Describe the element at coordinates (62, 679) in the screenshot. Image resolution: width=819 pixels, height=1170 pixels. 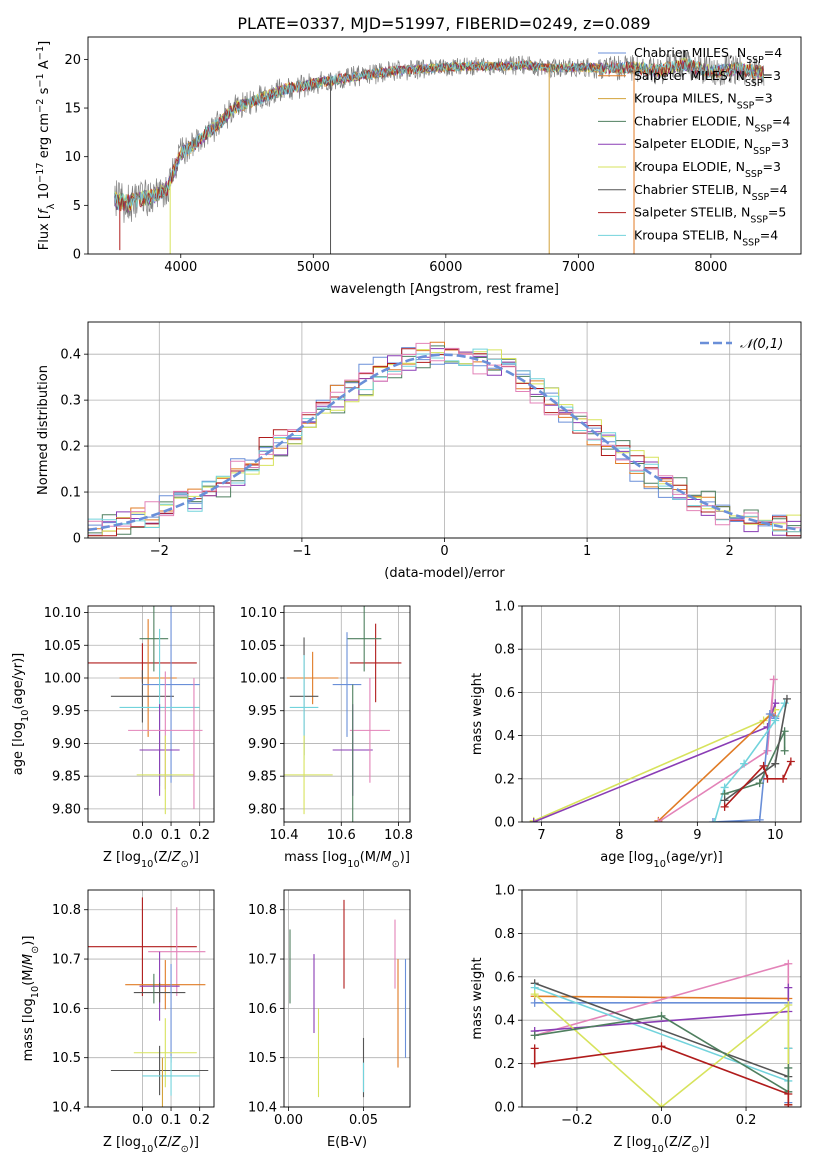
I see `age_vs_z-ytick-label: 10.00` at that location.